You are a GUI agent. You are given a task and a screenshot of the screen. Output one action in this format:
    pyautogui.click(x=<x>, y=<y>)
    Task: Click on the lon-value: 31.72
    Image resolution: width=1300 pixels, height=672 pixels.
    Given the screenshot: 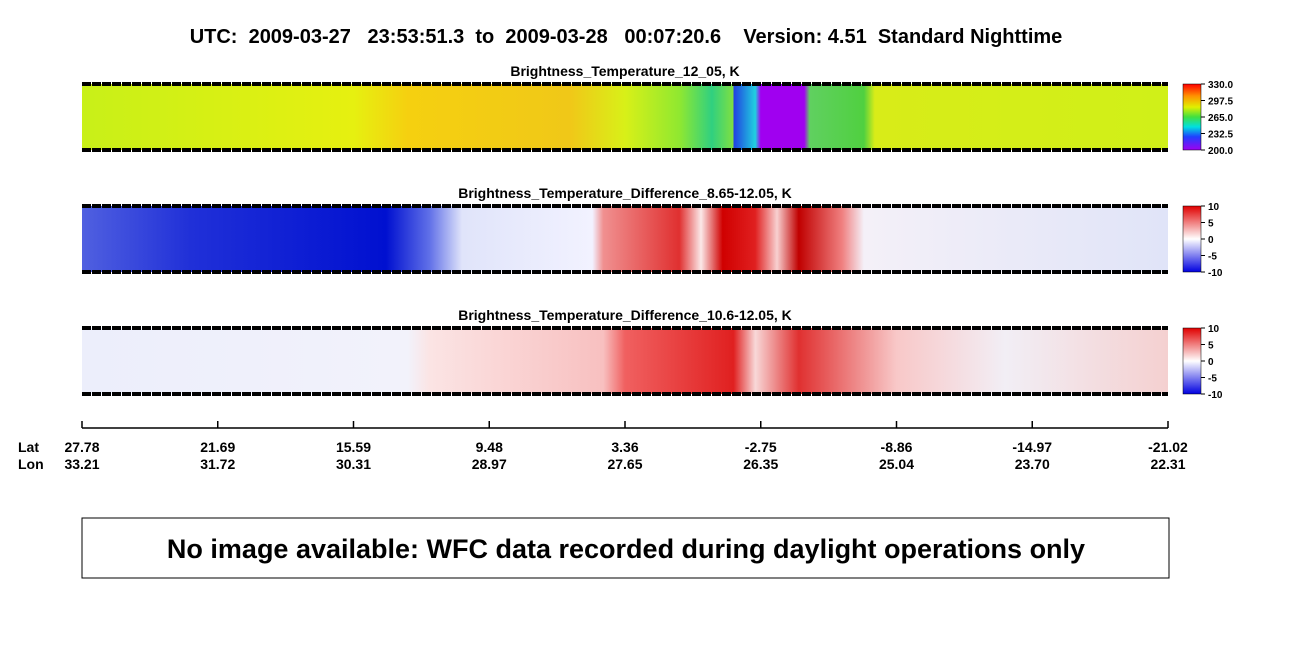 What is the action you would take?
    pyautogui.click(x=217, y=464)
    